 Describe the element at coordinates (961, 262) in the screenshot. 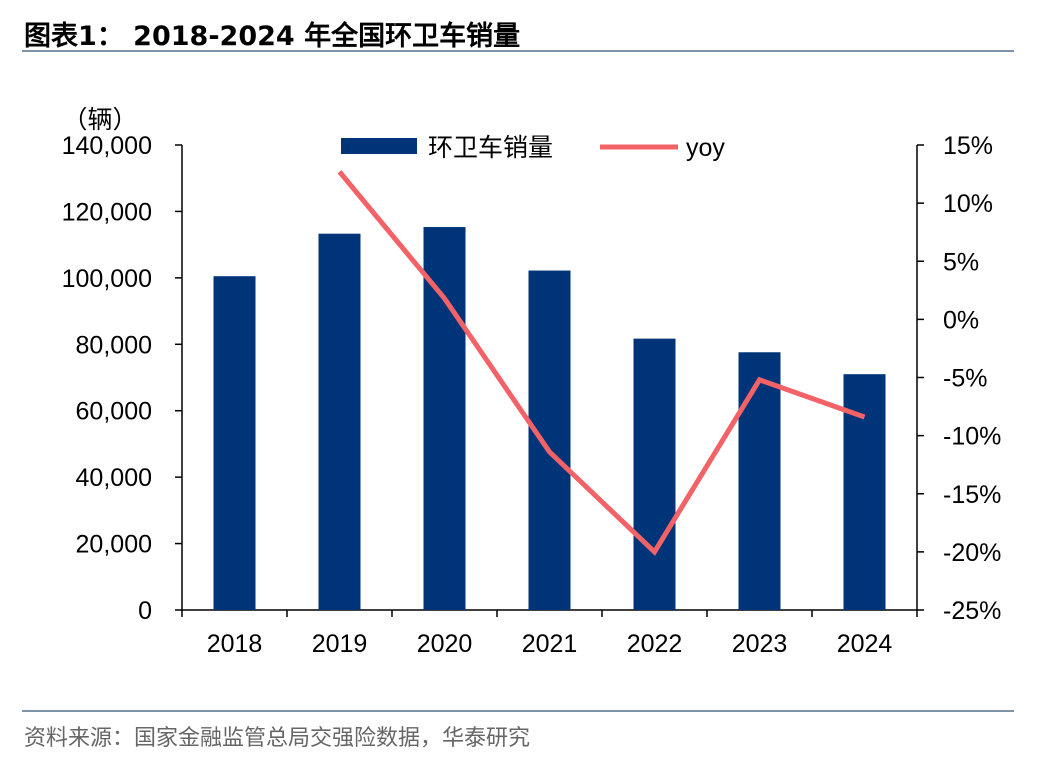

I see `right-tick-label: 5%` at that location.